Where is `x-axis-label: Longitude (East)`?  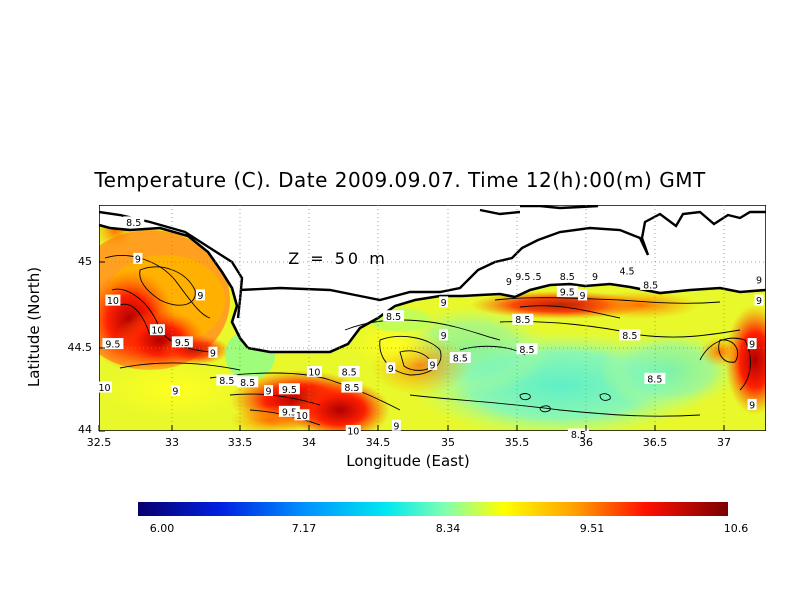 x-axis-label: Longitude (East) is located at coordinates (408, 461).